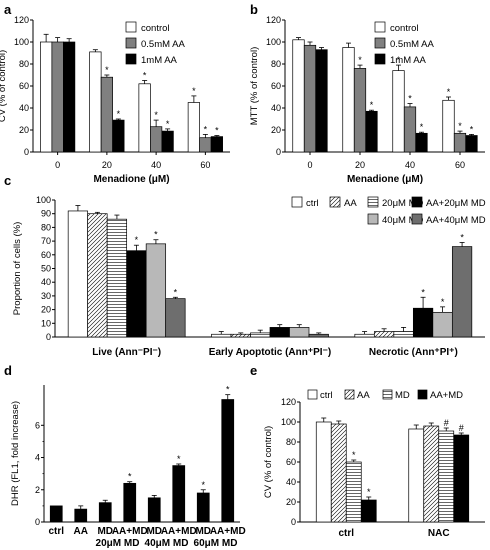 This screenshot has height=550, width=490. Describe the element at coordinates (417, 202) in the screenshot. I see `legend-swatch-AA+20μM MD` at that location.